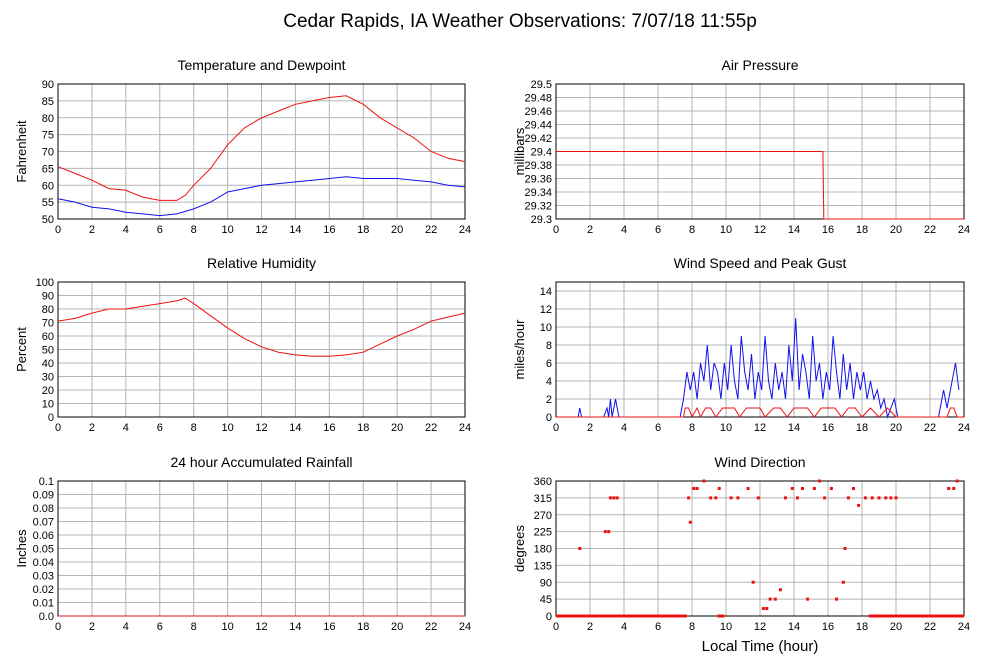 The height and width of the screenshot is (665, 1000). What do you see at coordinates (538, 126) in the screenshot?
I see `y-tick-label: 29.44` at bounding box center [538, 126].